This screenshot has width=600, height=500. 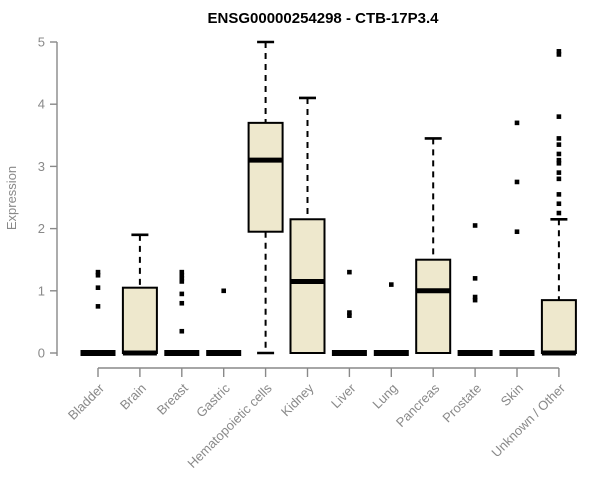 I want to click on collapsed-box-breast, so click(x=182, y=353).